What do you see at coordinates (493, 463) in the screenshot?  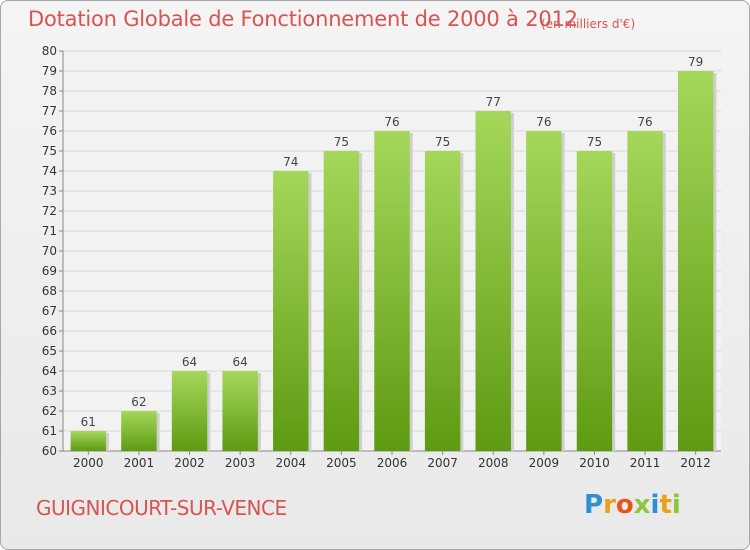 I see `x-tick-label: 2008` at bounding box center [493, 463].